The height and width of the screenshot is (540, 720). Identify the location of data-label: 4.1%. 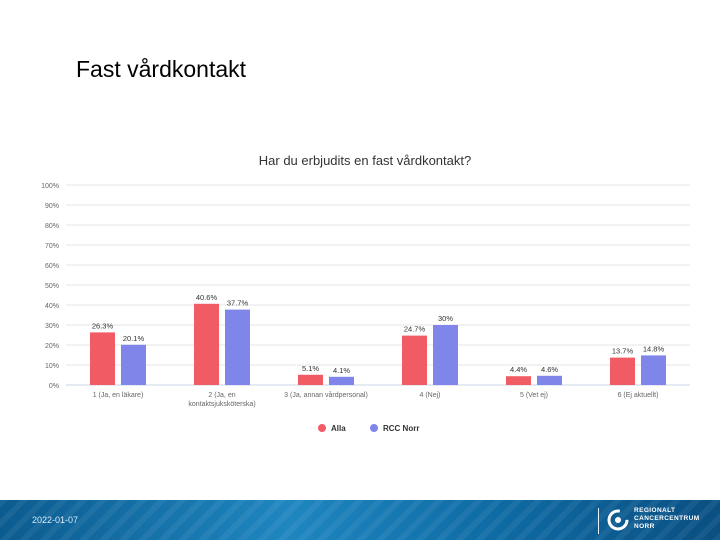
(341, 370).